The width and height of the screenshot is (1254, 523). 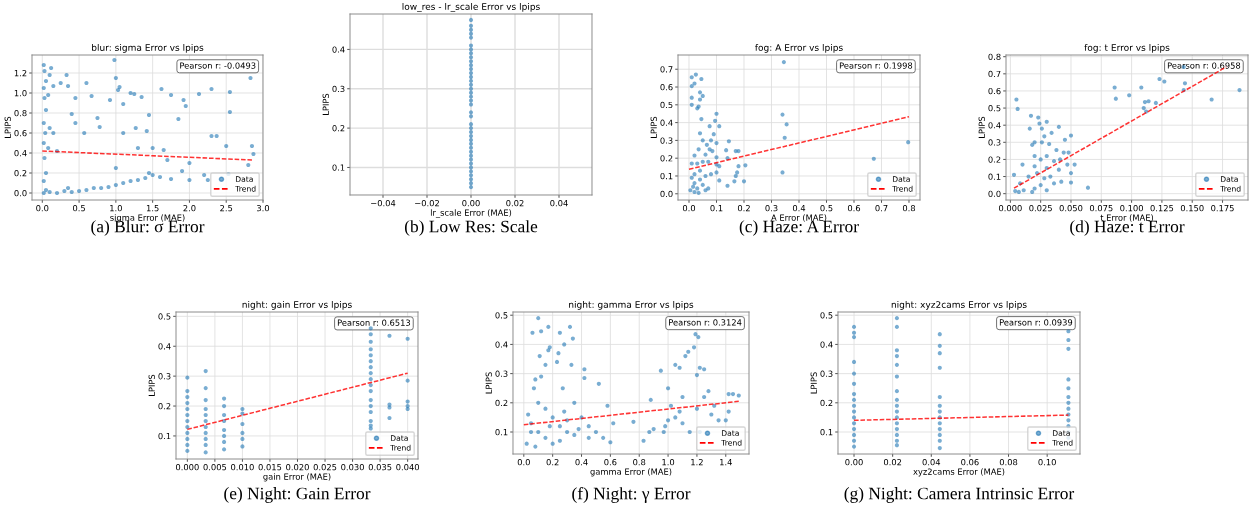 What do you see at coordinates (189, 208) in the screenshot?
I see `x-tick-label: 2.0` at bounding box center [189, 208].